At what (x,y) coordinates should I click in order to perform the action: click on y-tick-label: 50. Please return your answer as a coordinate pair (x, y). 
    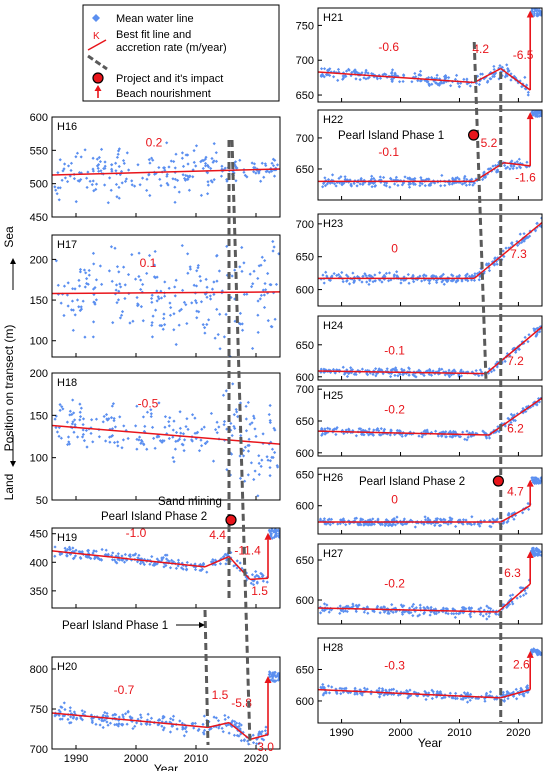
    Looking at the image, I should click on (42, 501).